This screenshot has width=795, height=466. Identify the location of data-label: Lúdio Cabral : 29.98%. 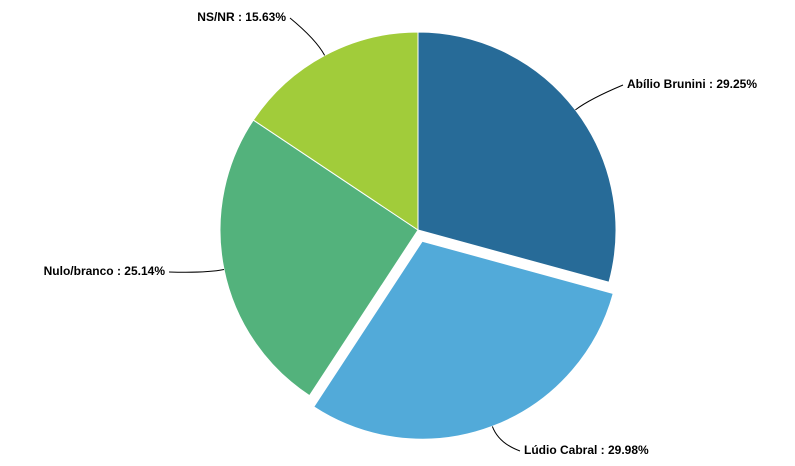
(586, 450).